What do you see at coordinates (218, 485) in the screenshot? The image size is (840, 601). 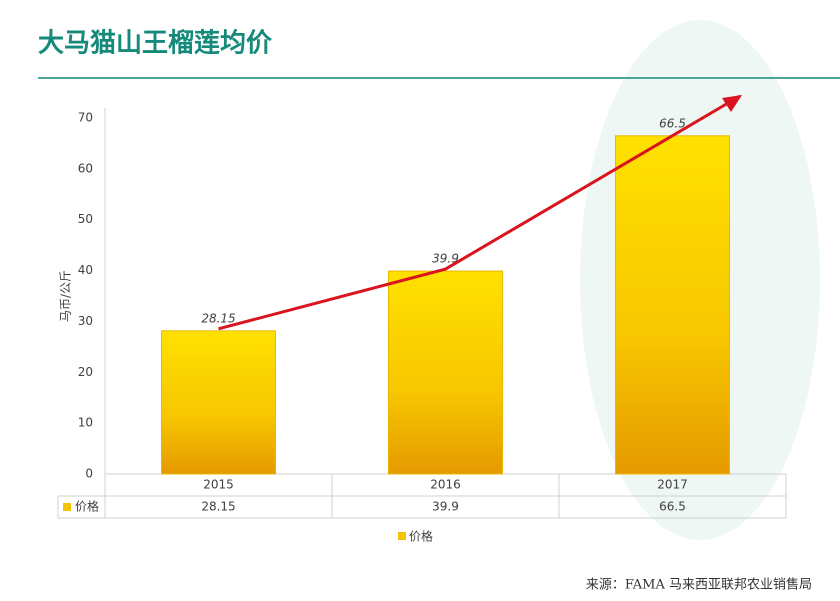 I see `x-tick-label: 2015` at bounding box center [218, 485].